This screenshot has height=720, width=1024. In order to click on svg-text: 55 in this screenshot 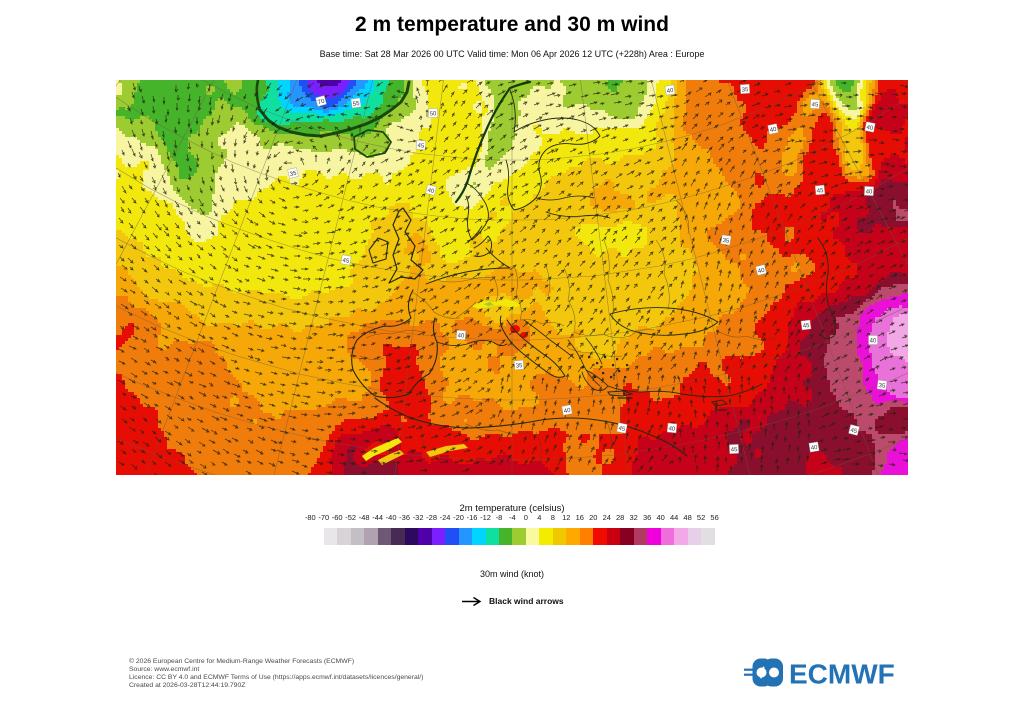, I will do `click(356, 104)`.